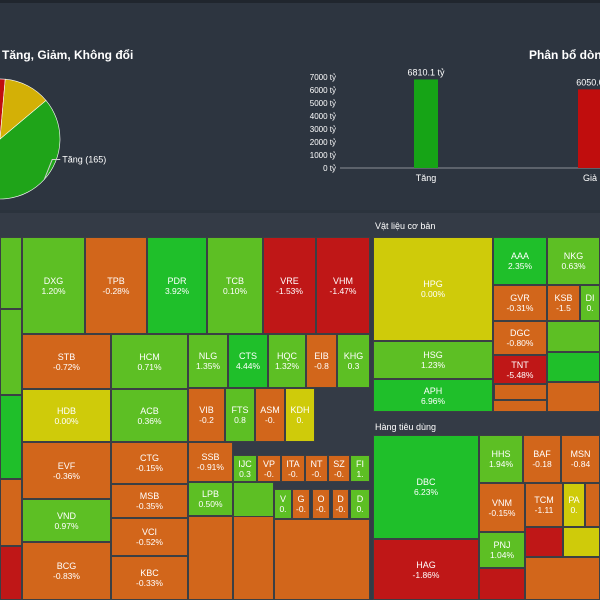  Describe the element at coordinates (149, 537) in the screenshot. I see `stock-tile-vci: VCI -0.52%` at that location.